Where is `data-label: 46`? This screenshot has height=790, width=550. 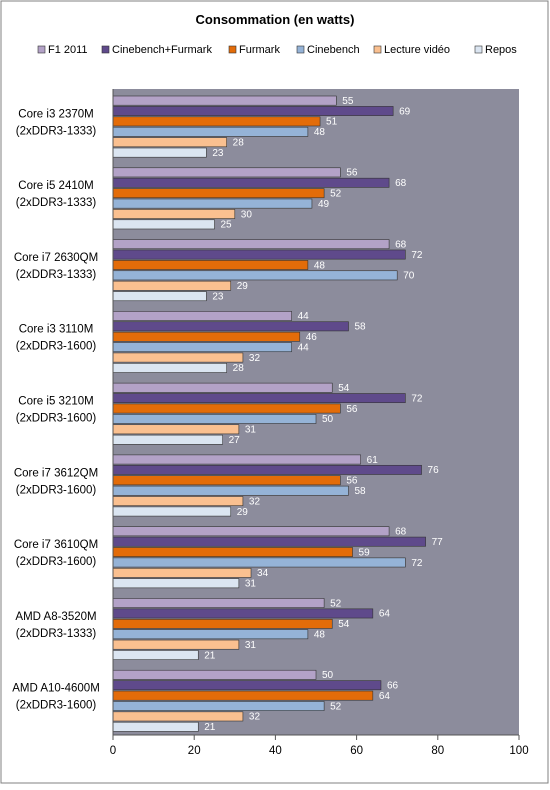
data-label: 46 is located at coordinates (312, 337).